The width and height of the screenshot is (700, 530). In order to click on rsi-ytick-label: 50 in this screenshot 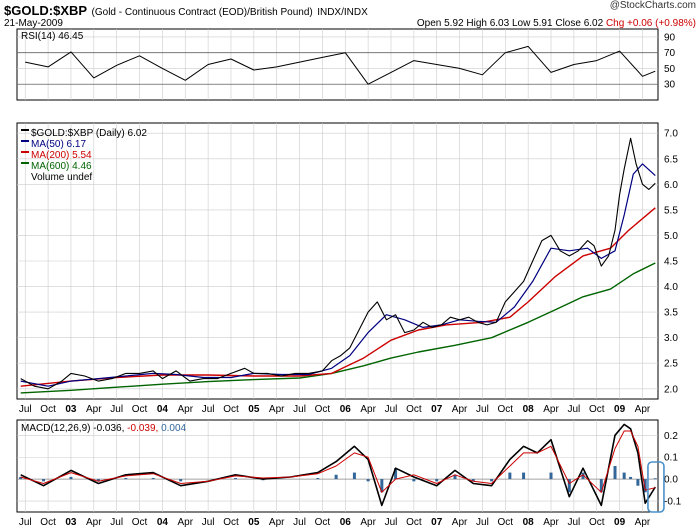, I will do `click(670, 69)`.